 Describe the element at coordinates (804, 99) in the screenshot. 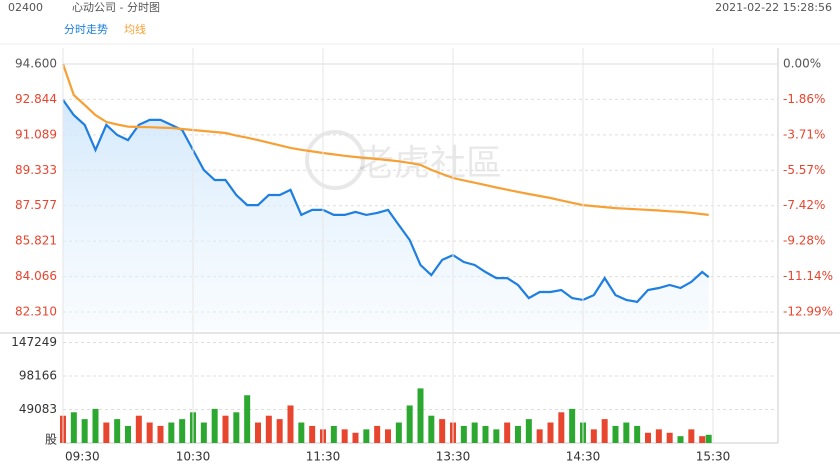

I see `y2-tick-label: -1.86%` at that location.